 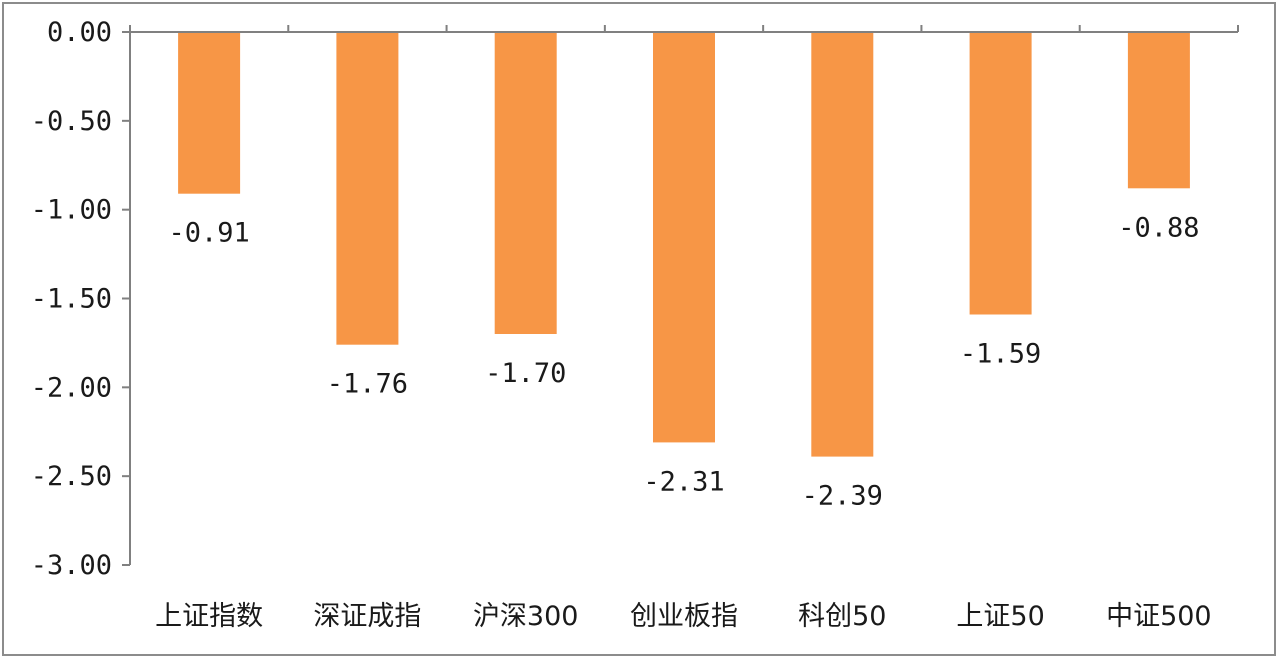 I want to click on y-tick-label-6: -3.00, so click(x=71, y=565).